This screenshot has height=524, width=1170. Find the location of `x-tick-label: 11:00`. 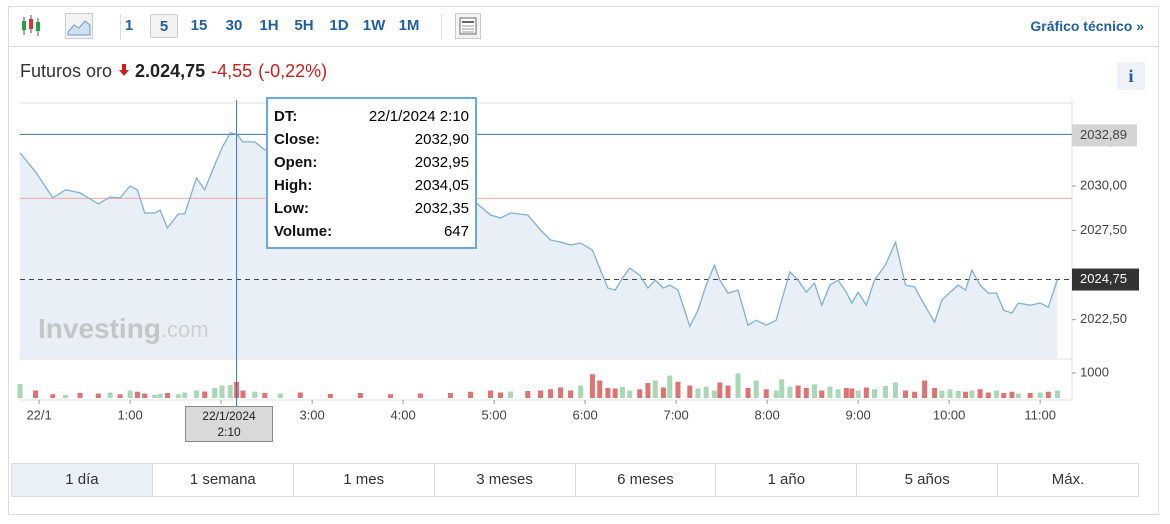

x-tick-label: 11:00 is located at coordinates (1040, 414).